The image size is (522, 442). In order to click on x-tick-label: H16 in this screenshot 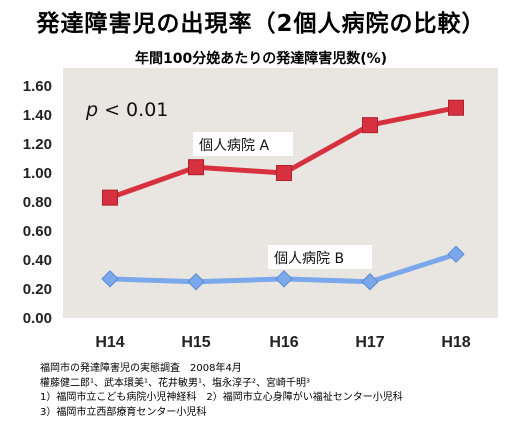, I will do `click(283, 342)`.